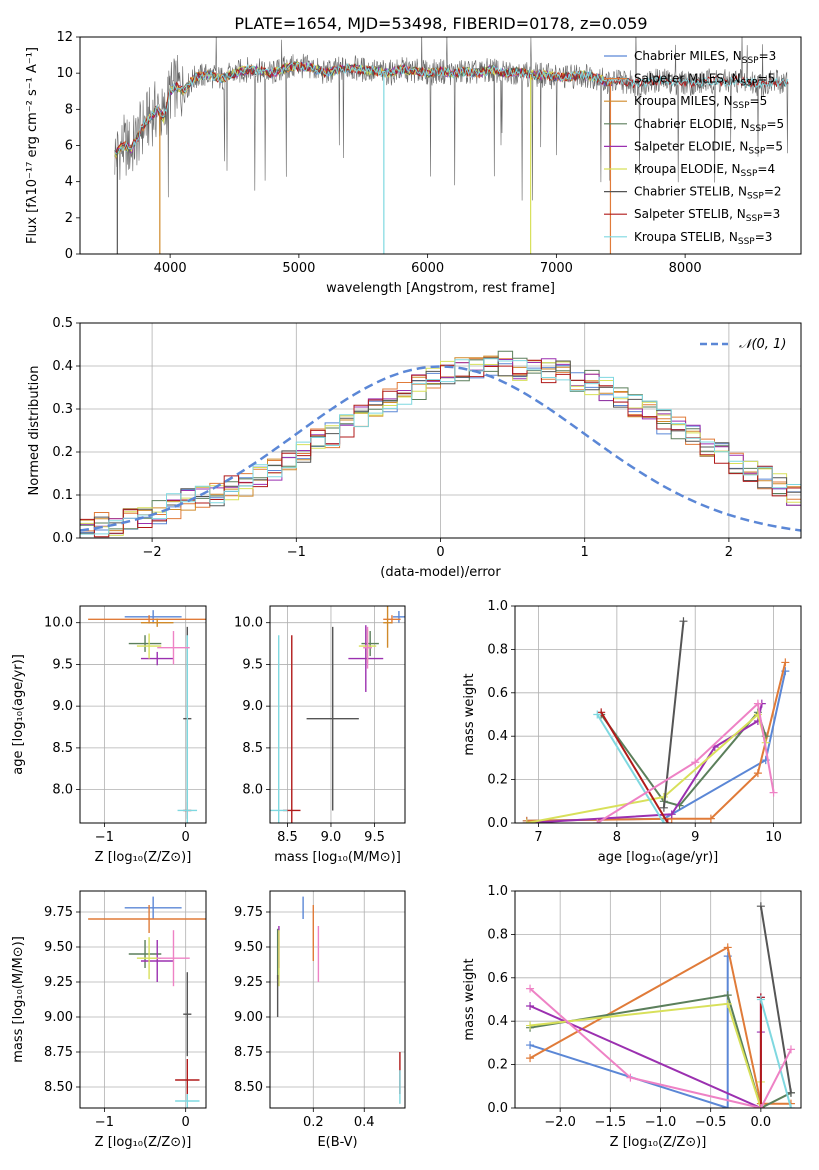 Image resolution: width=819 pixels, height=1170 pixels. Describe the element at coordinates (62, 323) in the screenshot. I see `y-tick-label: 0.5` at that location.